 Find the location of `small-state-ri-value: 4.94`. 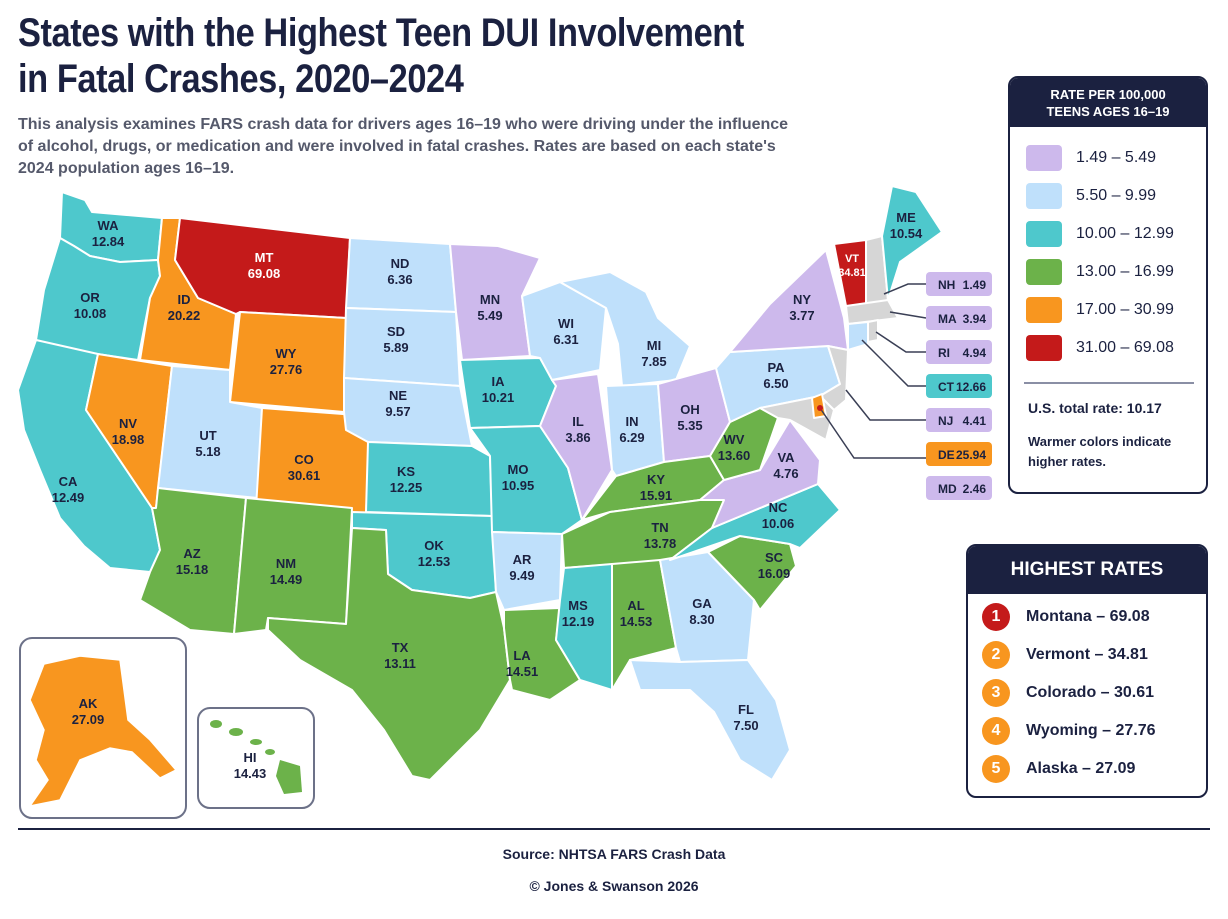

small-state-ri-value: 4.94 is located at coordinates (975, 353).